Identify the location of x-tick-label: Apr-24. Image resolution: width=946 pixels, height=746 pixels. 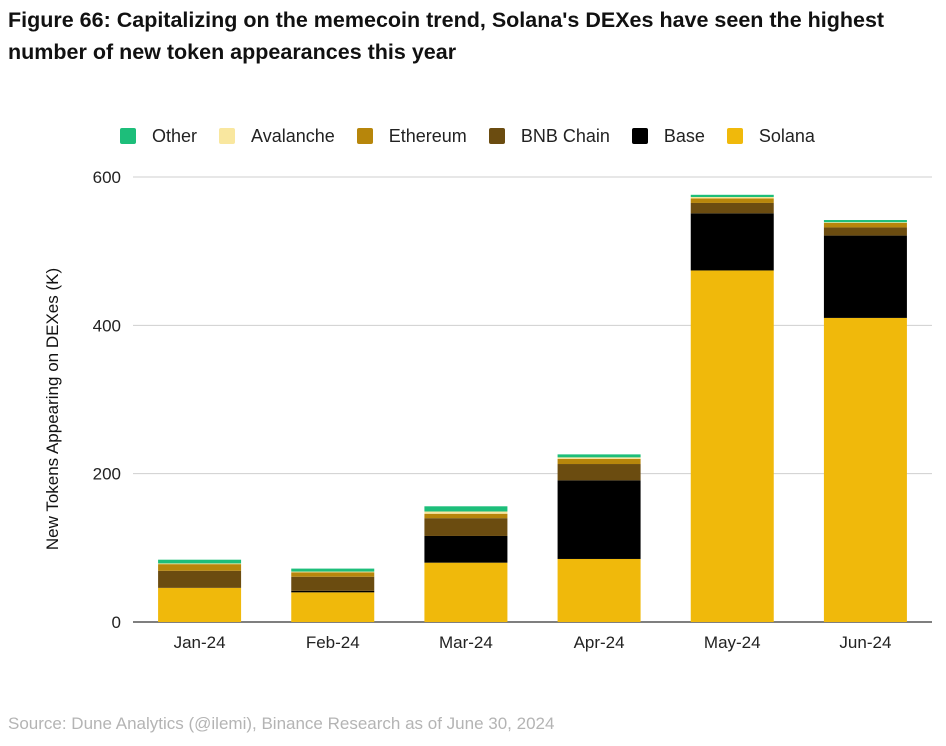
(599, 642).